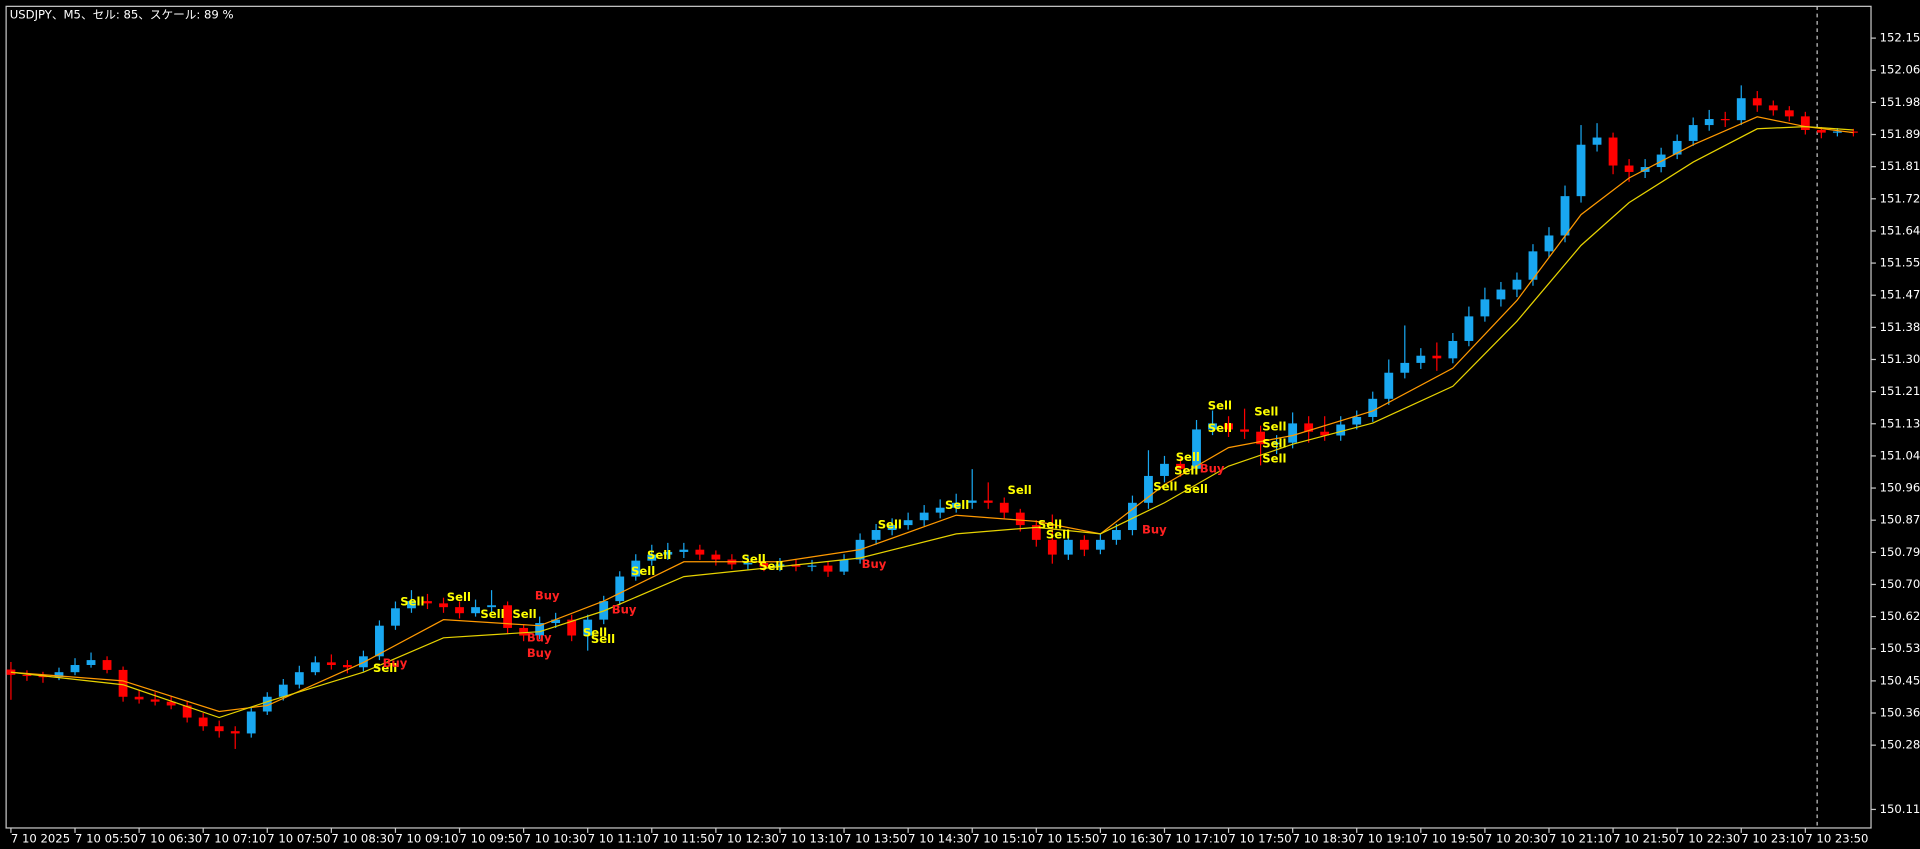 The height and width of the screenshot is (849, 1920). What do you see at coordinates (1900, 423) in the screenshot?
I see `y-tick-label: 151.130` at bounding box center [1900, 423].